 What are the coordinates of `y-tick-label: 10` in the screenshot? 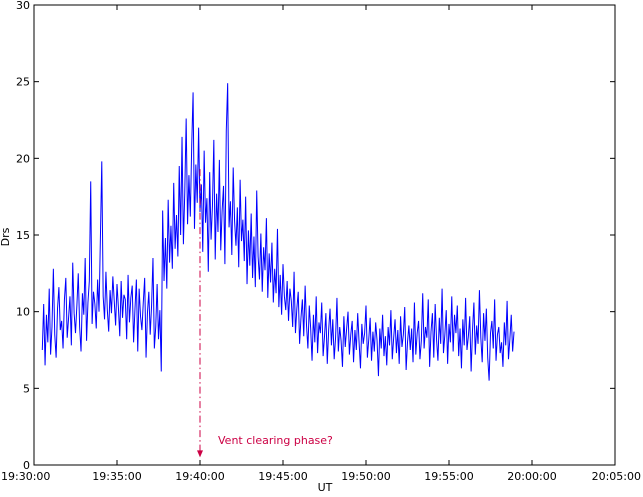 It's located at (23, 312).